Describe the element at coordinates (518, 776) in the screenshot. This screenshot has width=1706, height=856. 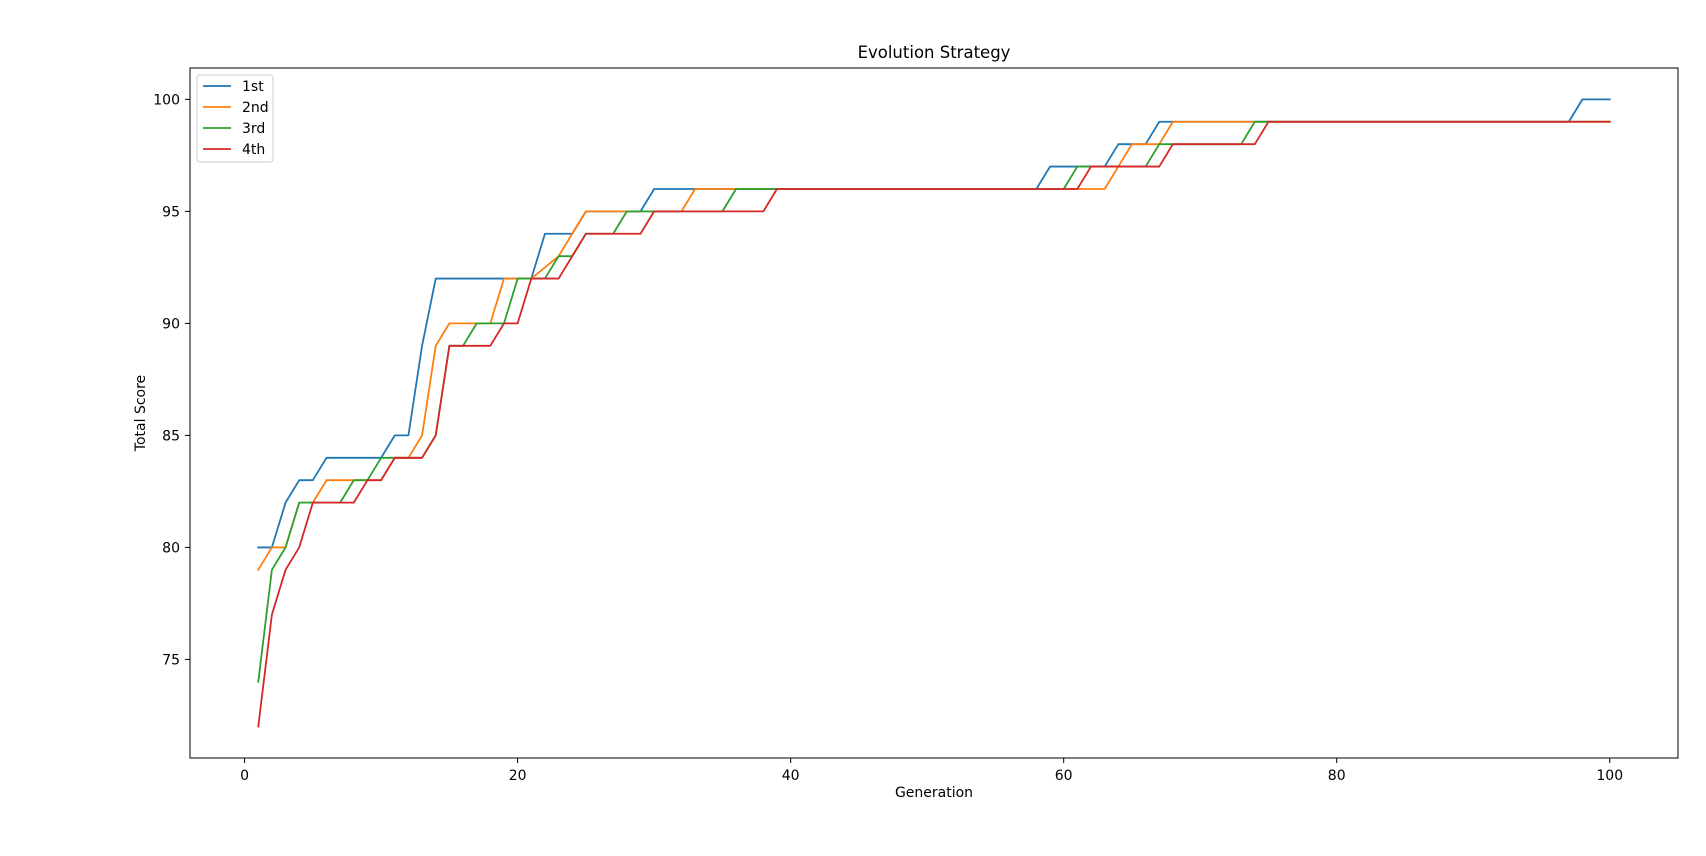
I see `x-tick-label: 20` at that location.